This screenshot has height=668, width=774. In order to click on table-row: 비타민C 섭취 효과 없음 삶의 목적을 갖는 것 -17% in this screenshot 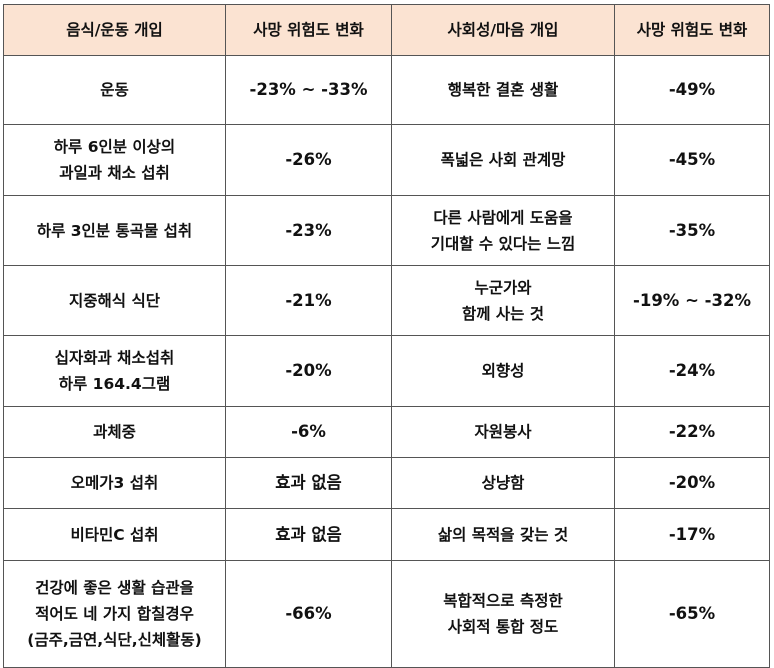, I will do `click(386, 534)`.